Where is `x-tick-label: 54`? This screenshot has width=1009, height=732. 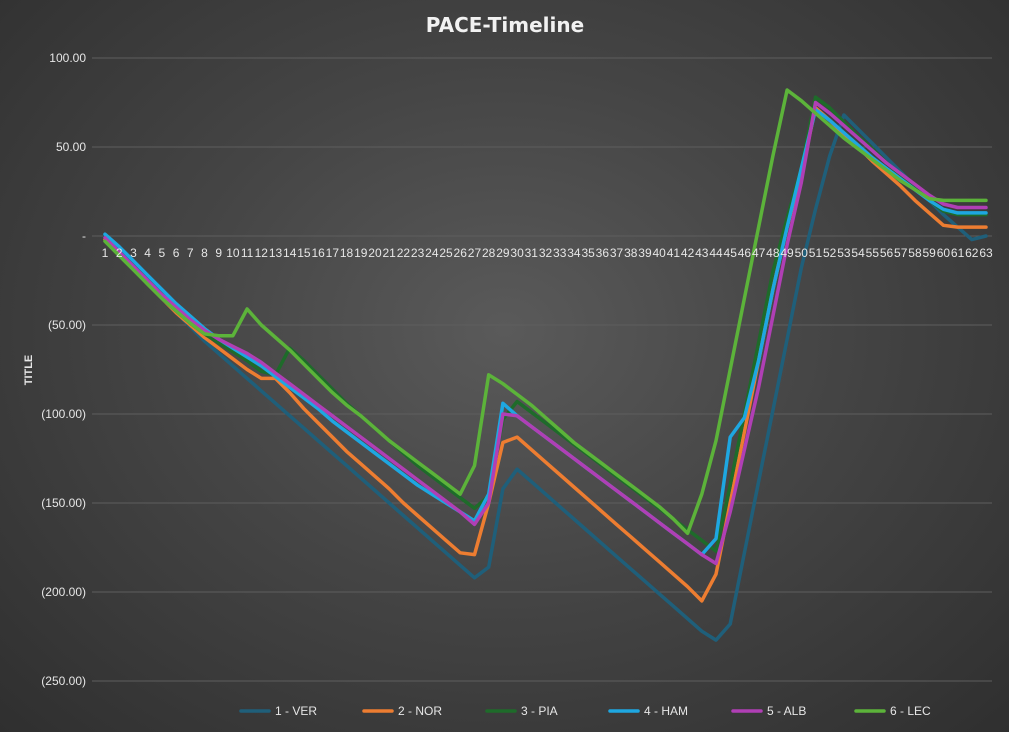
x-tick-label: 54 is located at coordinates (858, 253).